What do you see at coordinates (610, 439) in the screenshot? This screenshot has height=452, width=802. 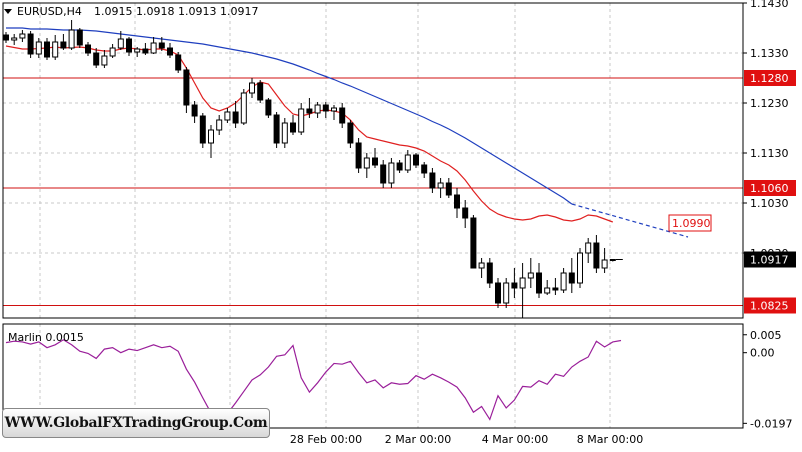 I see `time-tick-label: 8 Mar 00:00` at bounding box center [610, 439].